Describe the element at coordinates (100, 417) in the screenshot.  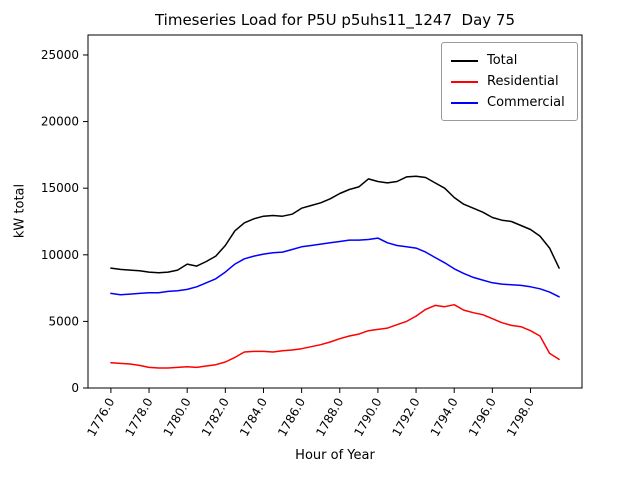
I see `x-tick-label: 1776.0` at that location.